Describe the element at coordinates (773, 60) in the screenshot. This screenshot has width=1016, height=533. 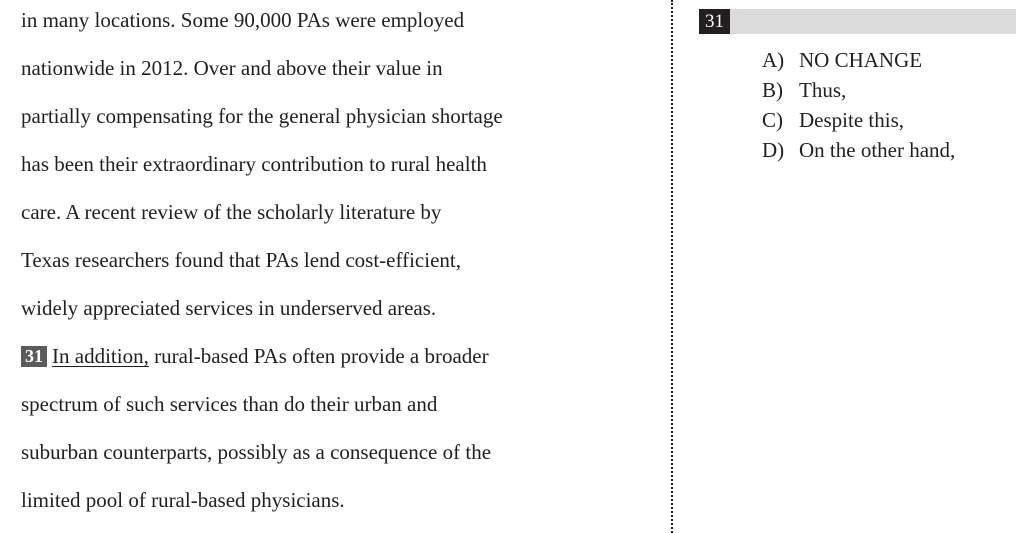
I see `choice-letter: A)` at that location.